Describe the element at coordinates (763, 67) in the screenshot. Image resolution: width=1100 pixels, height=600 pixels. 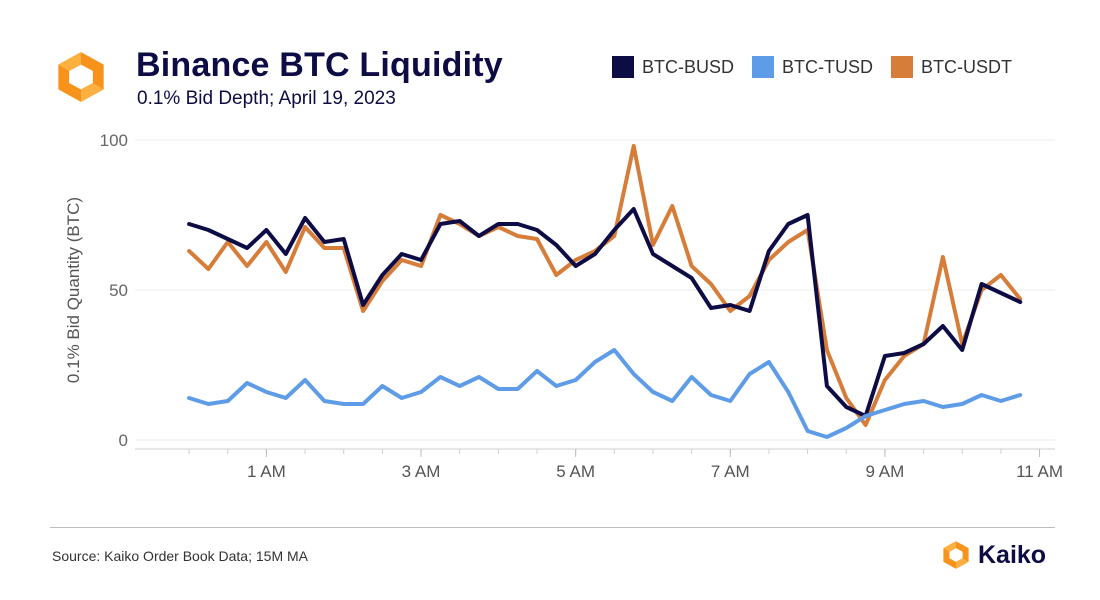
I see `legend-swatch-btc-tusd` at that location.